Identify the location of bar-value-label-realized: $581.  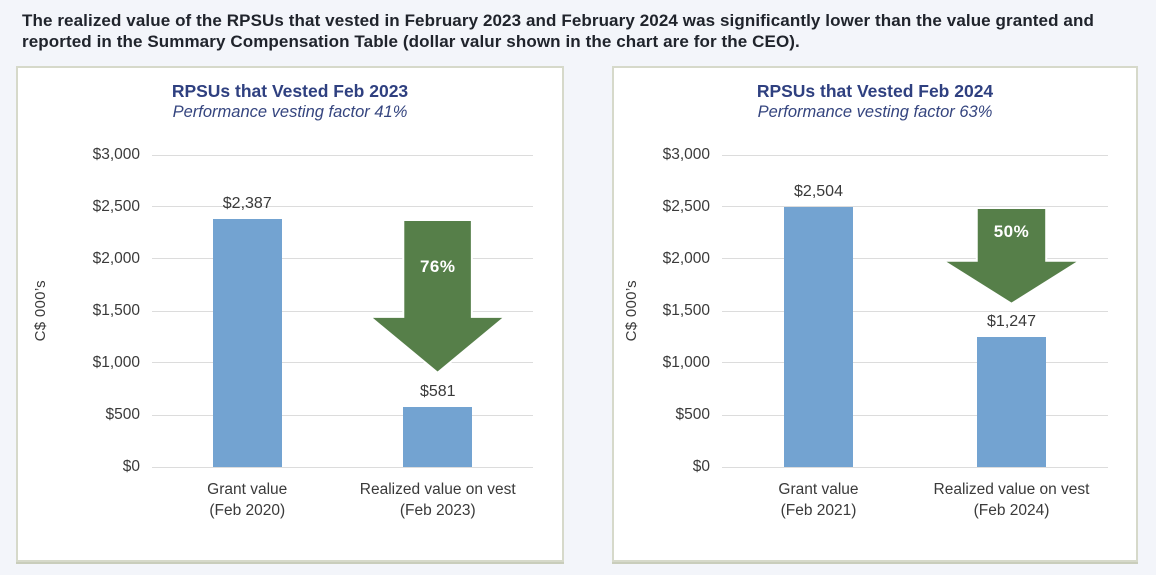
(437, 391).